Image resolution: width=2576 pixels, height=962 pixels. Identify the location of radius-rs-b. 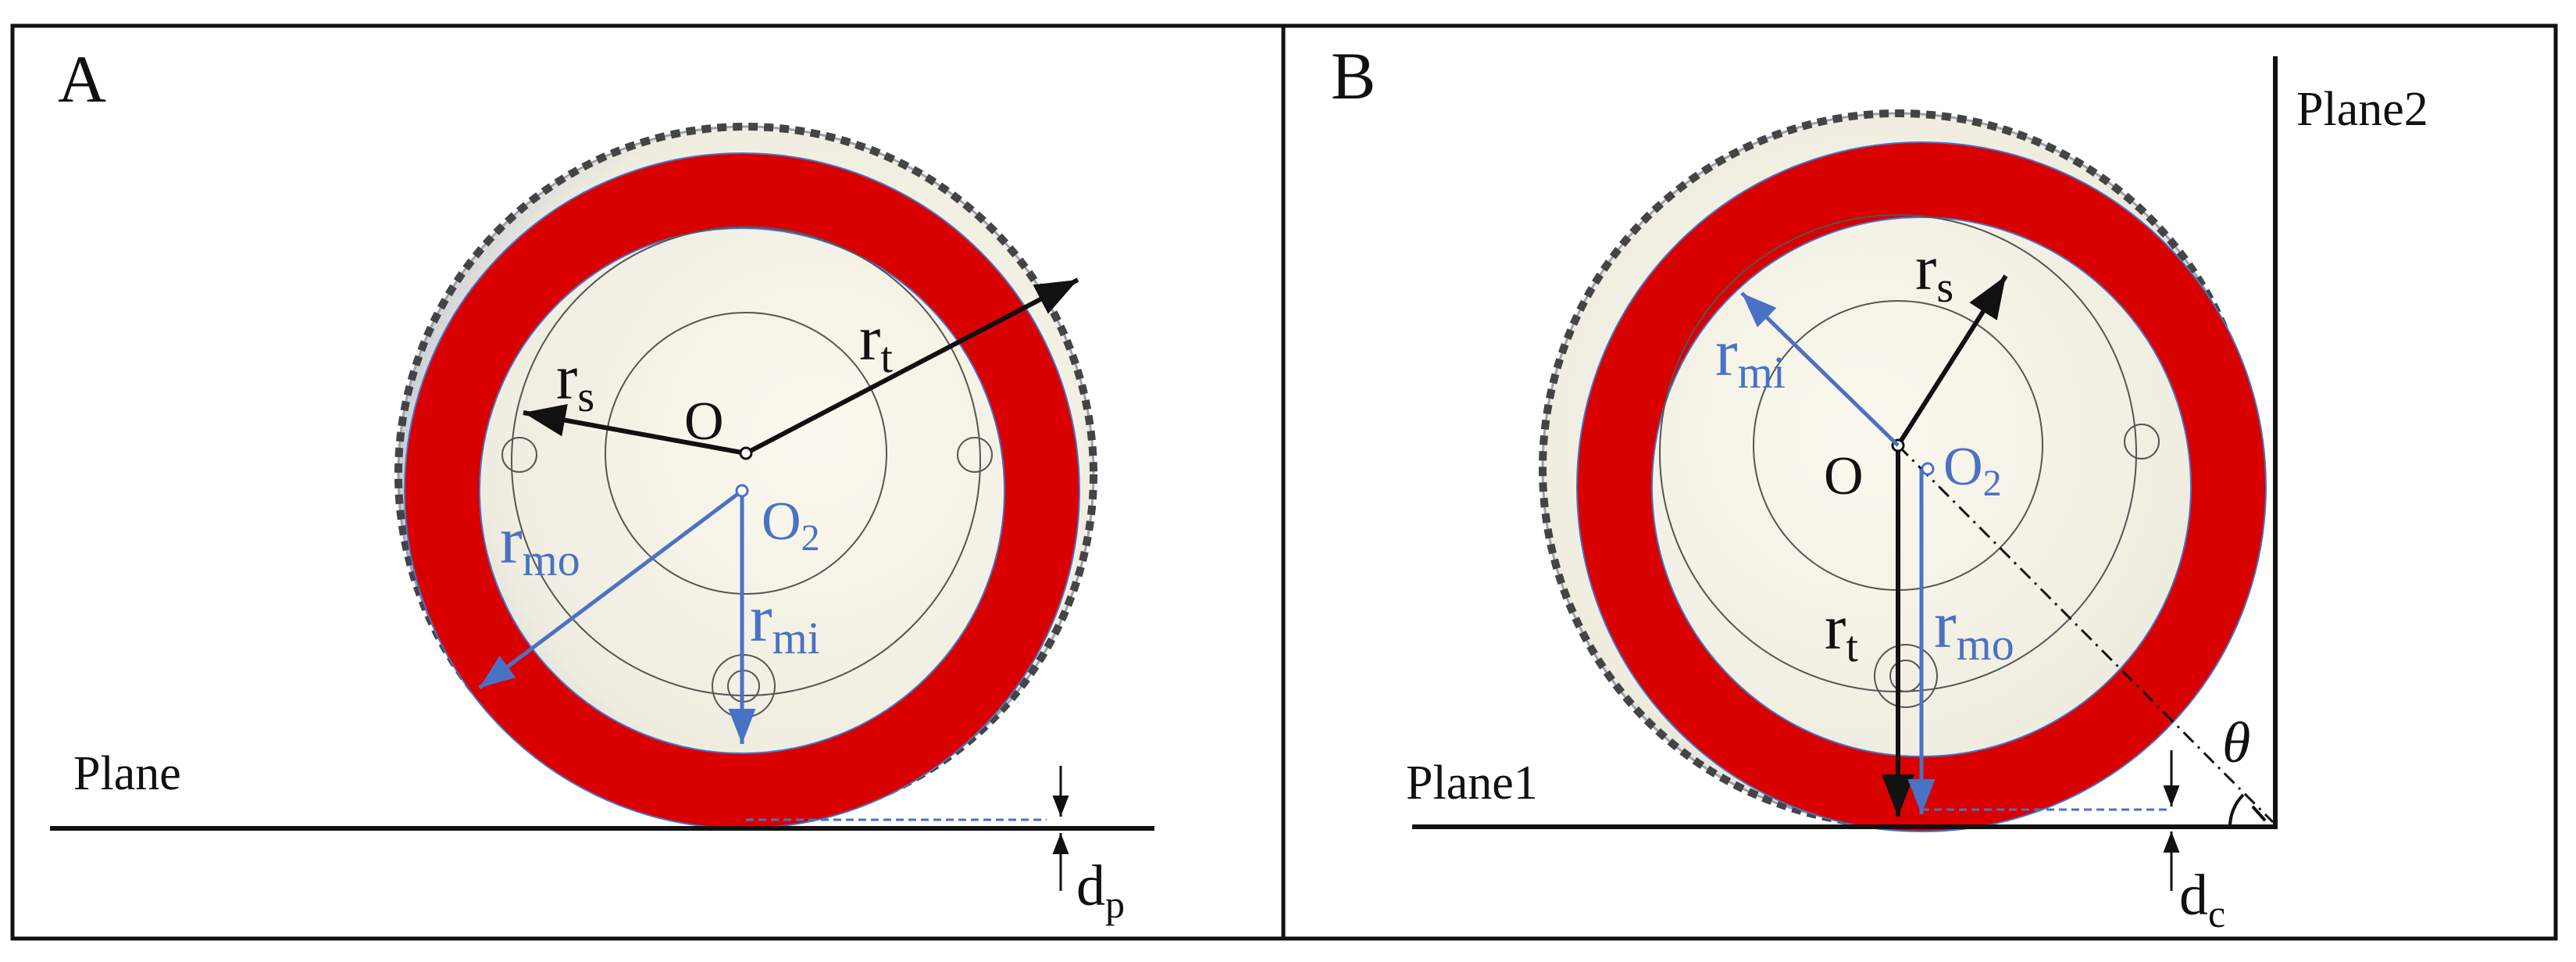
(1952, 360).